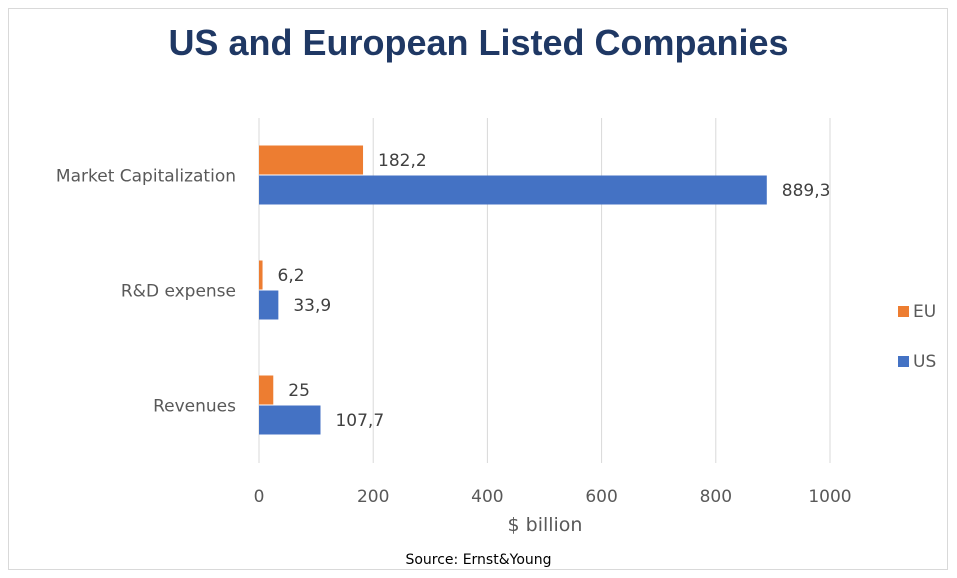  I want to click on data-label: 107,7, so click(359, 421).